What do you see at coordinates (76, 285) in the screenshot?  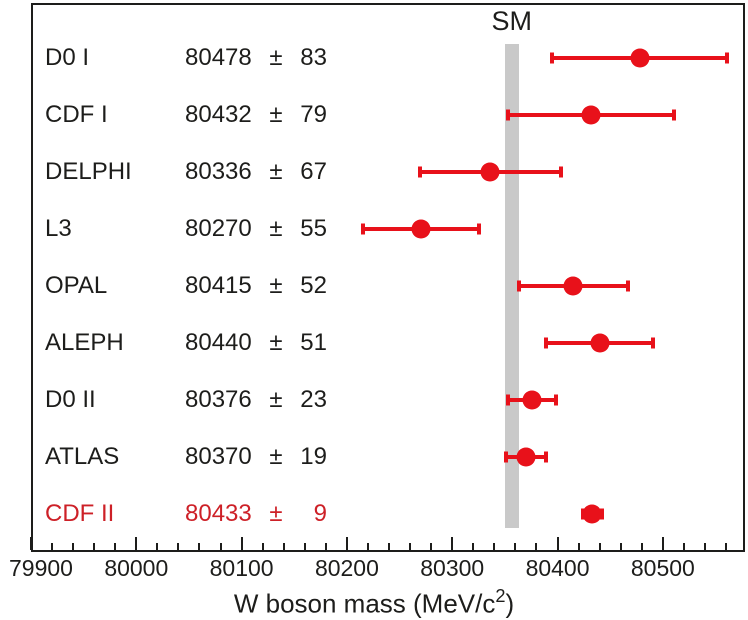 I see `experiment-label: OPAL` at bounding box center [76, 285].